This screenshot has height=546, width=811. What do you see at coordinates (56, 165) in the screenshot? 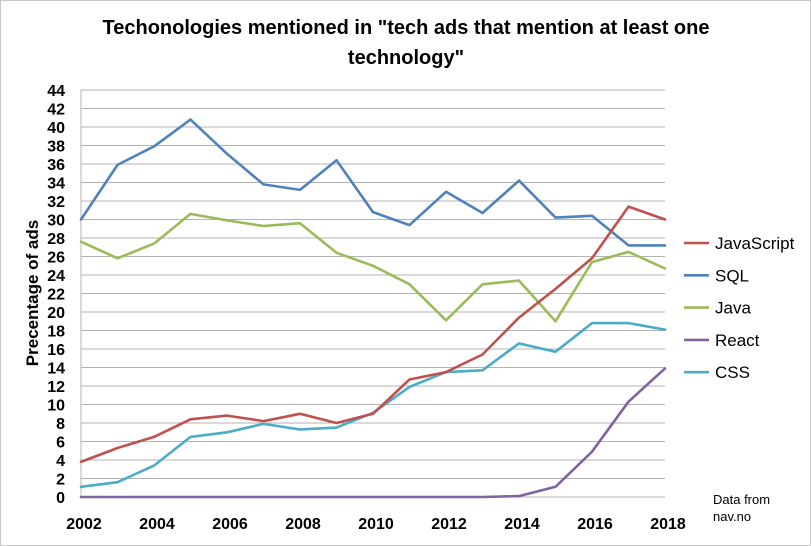
I see `y-tick-label: 36` at bounding box center [56, 165].